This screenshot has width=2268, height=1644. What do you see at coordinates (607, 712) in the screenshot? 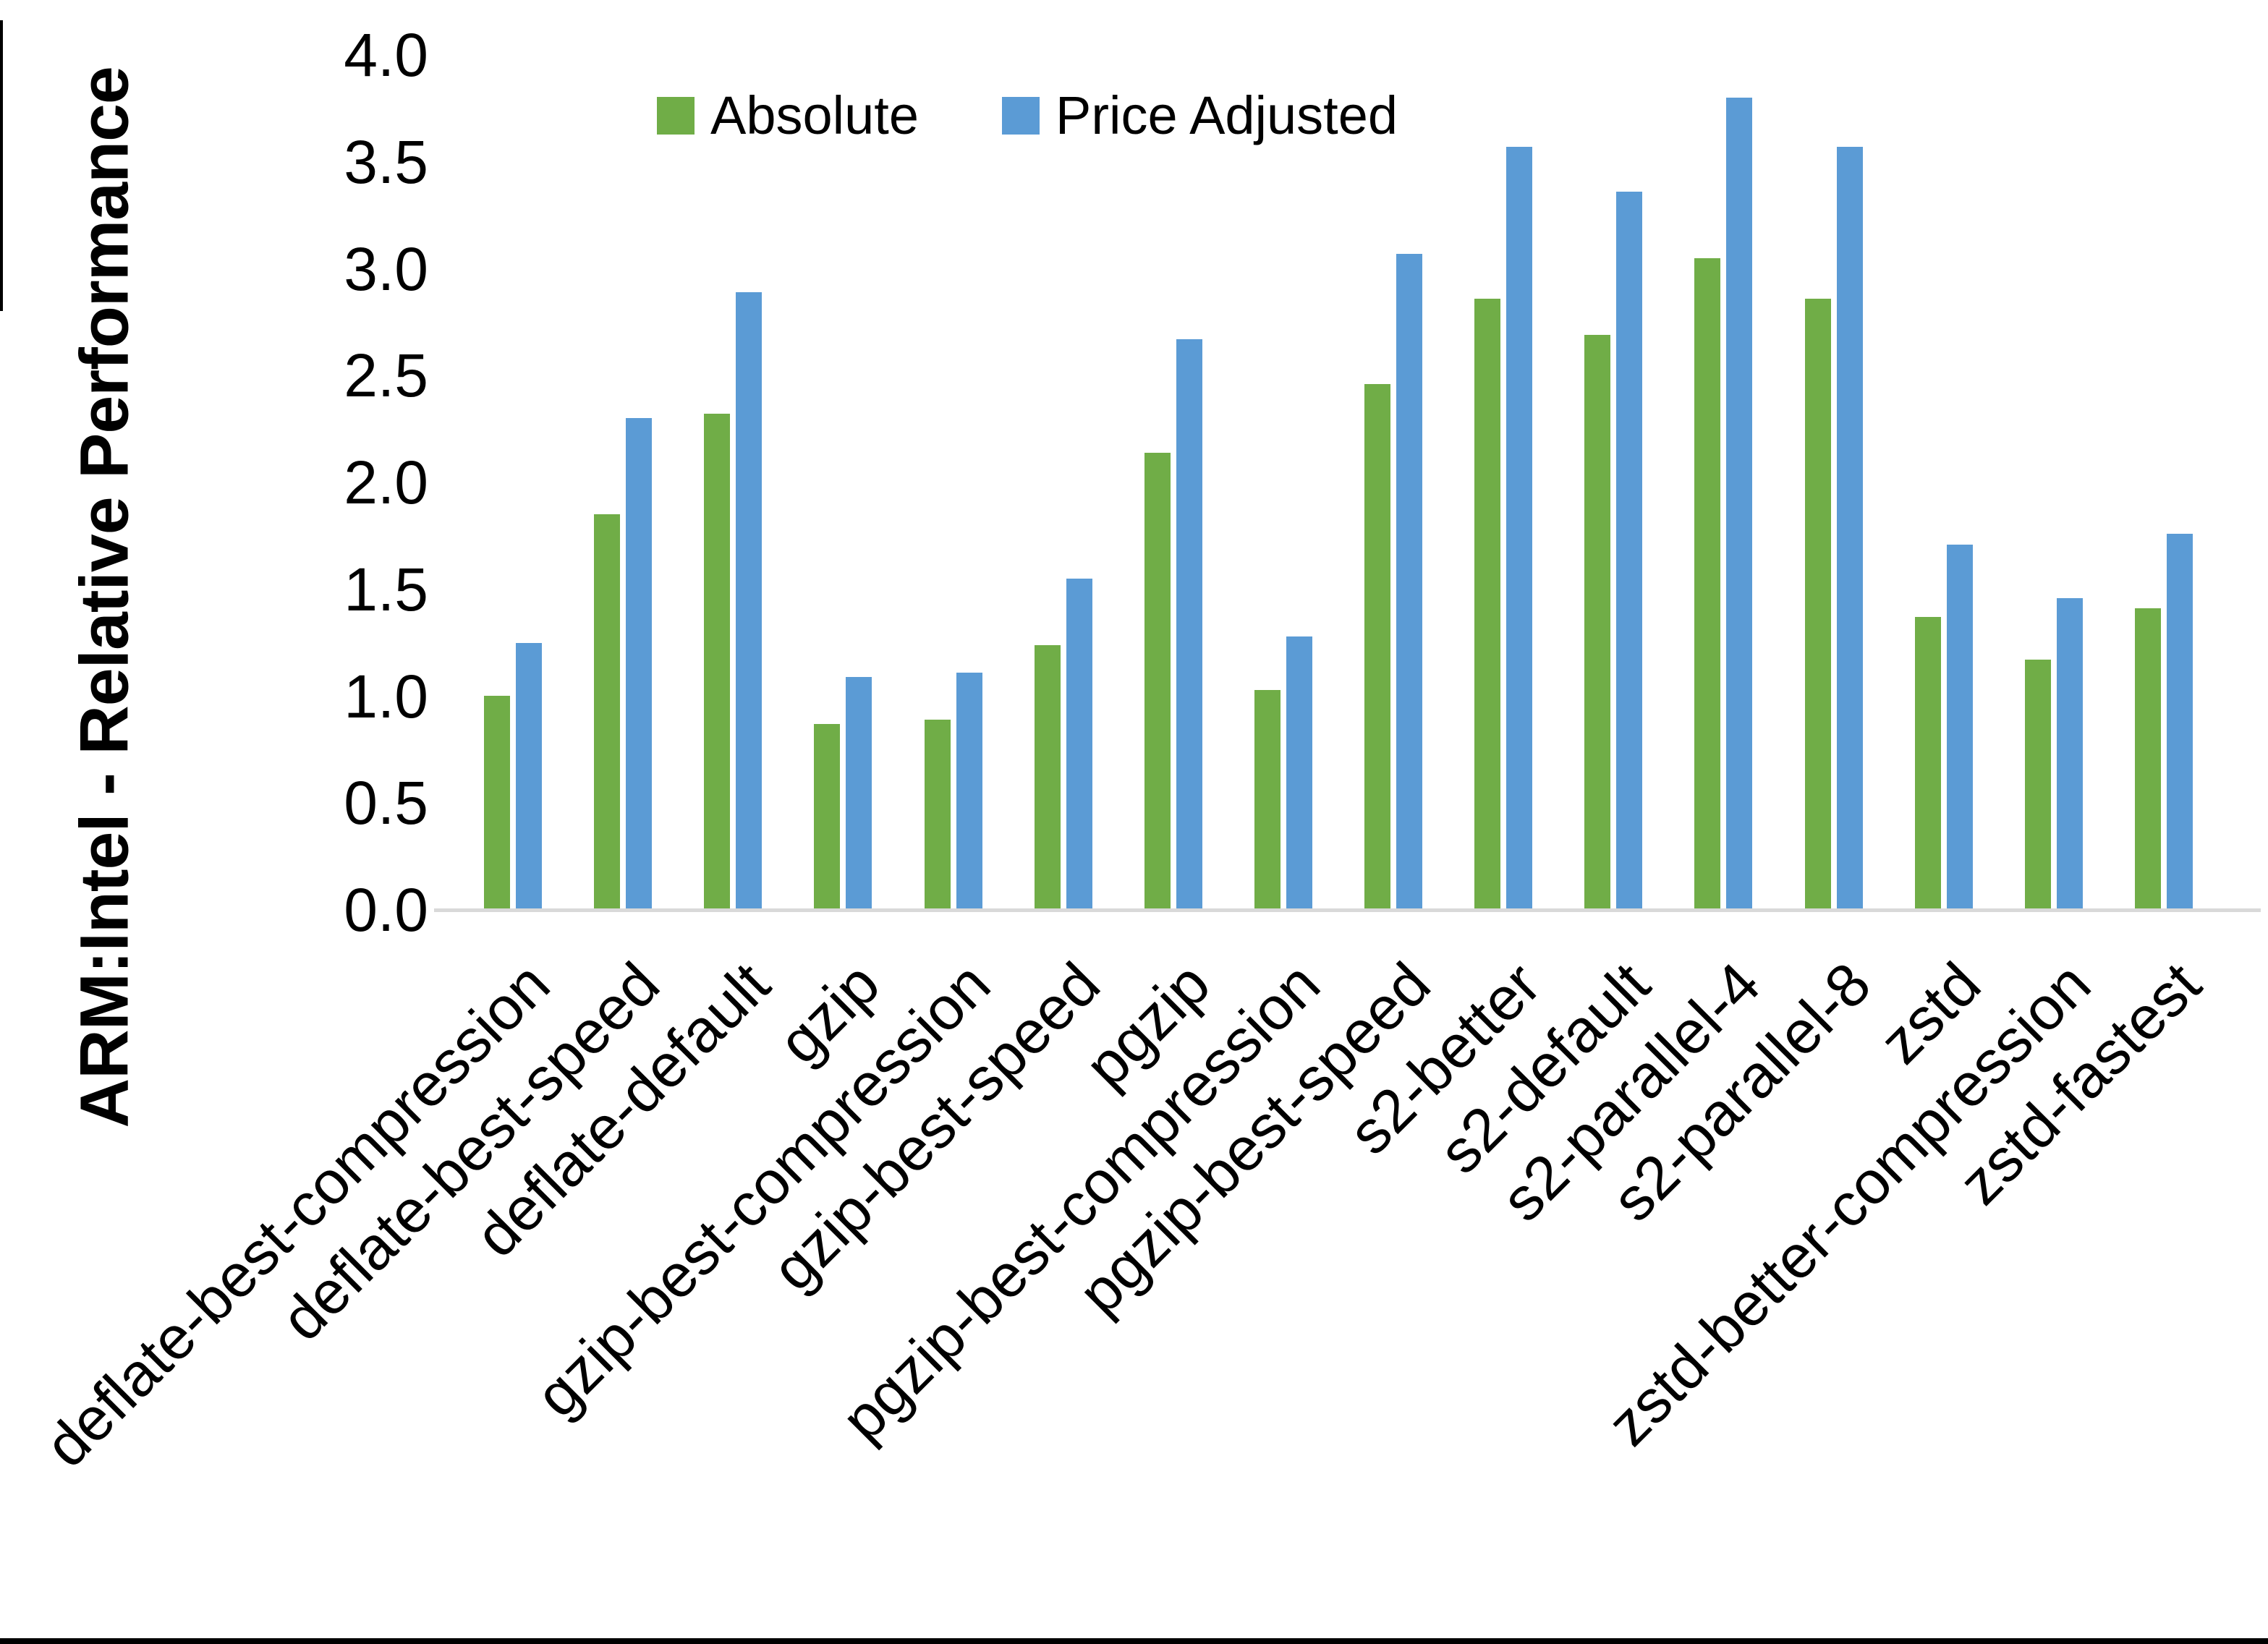
I see `bar-absolute-deflate-best-speed` at bounding box center [607, 712].